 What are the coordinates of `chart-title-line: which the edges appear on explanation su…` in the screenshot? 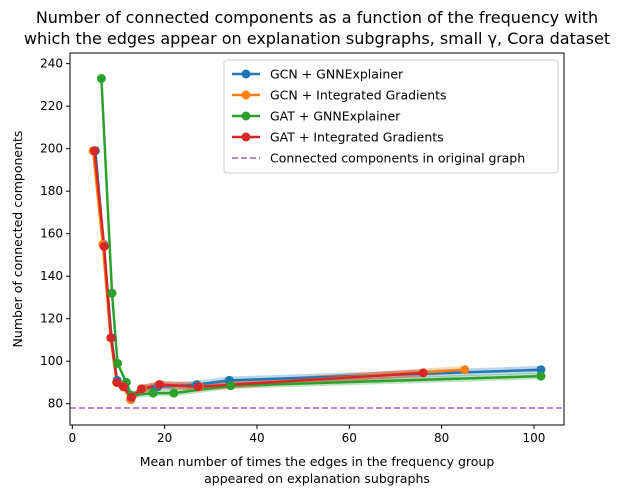 It's located at (317, 38).